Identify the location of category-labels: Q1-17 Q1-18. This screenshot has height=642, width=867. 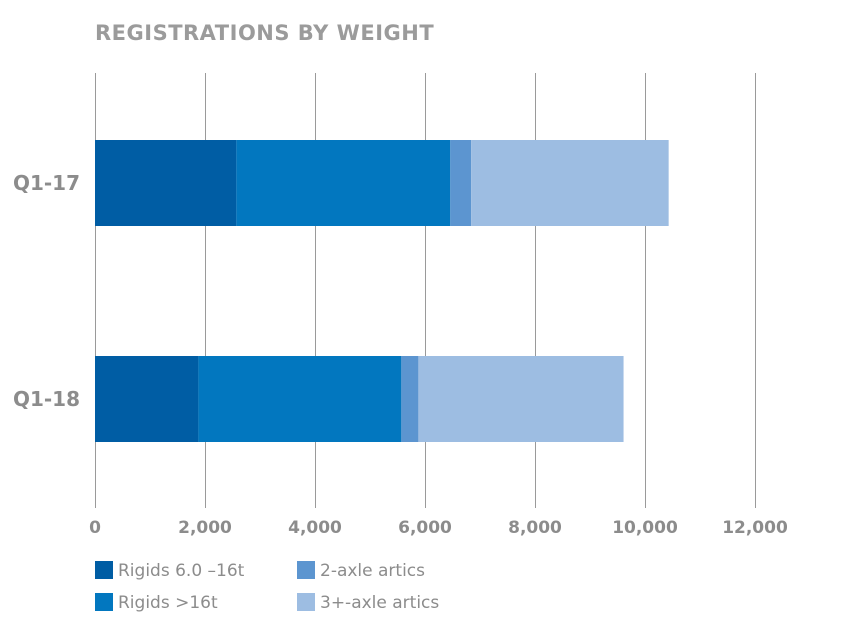
(46, 291).